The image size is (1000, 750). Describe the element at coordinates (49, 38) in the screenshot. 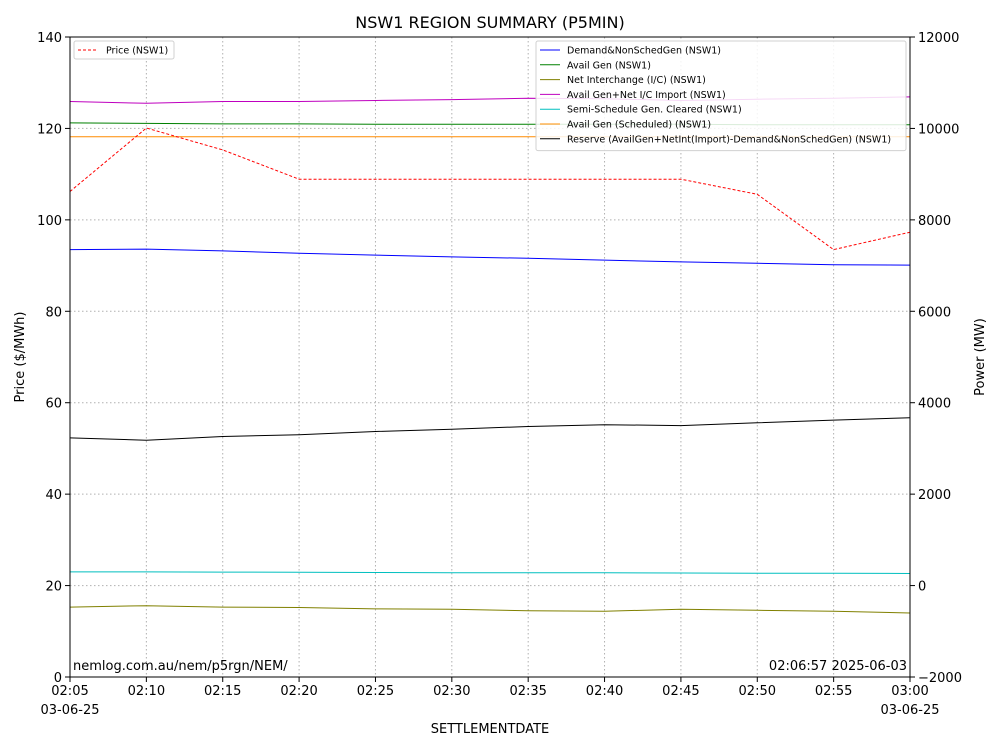

I see `y-left-tick-label: 140` at that location.